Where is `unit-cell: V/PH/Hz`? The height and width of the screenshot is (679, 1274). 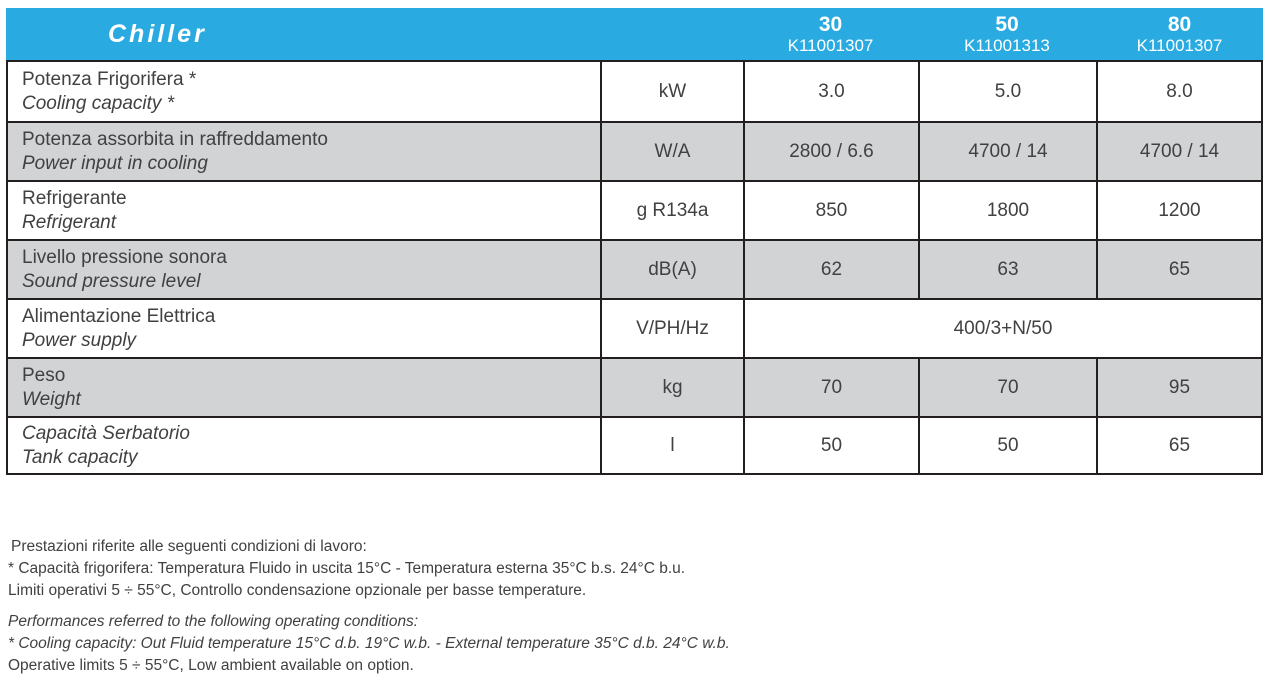
unit-cell: V/PH/Hz is located at coordinates (671, 327).